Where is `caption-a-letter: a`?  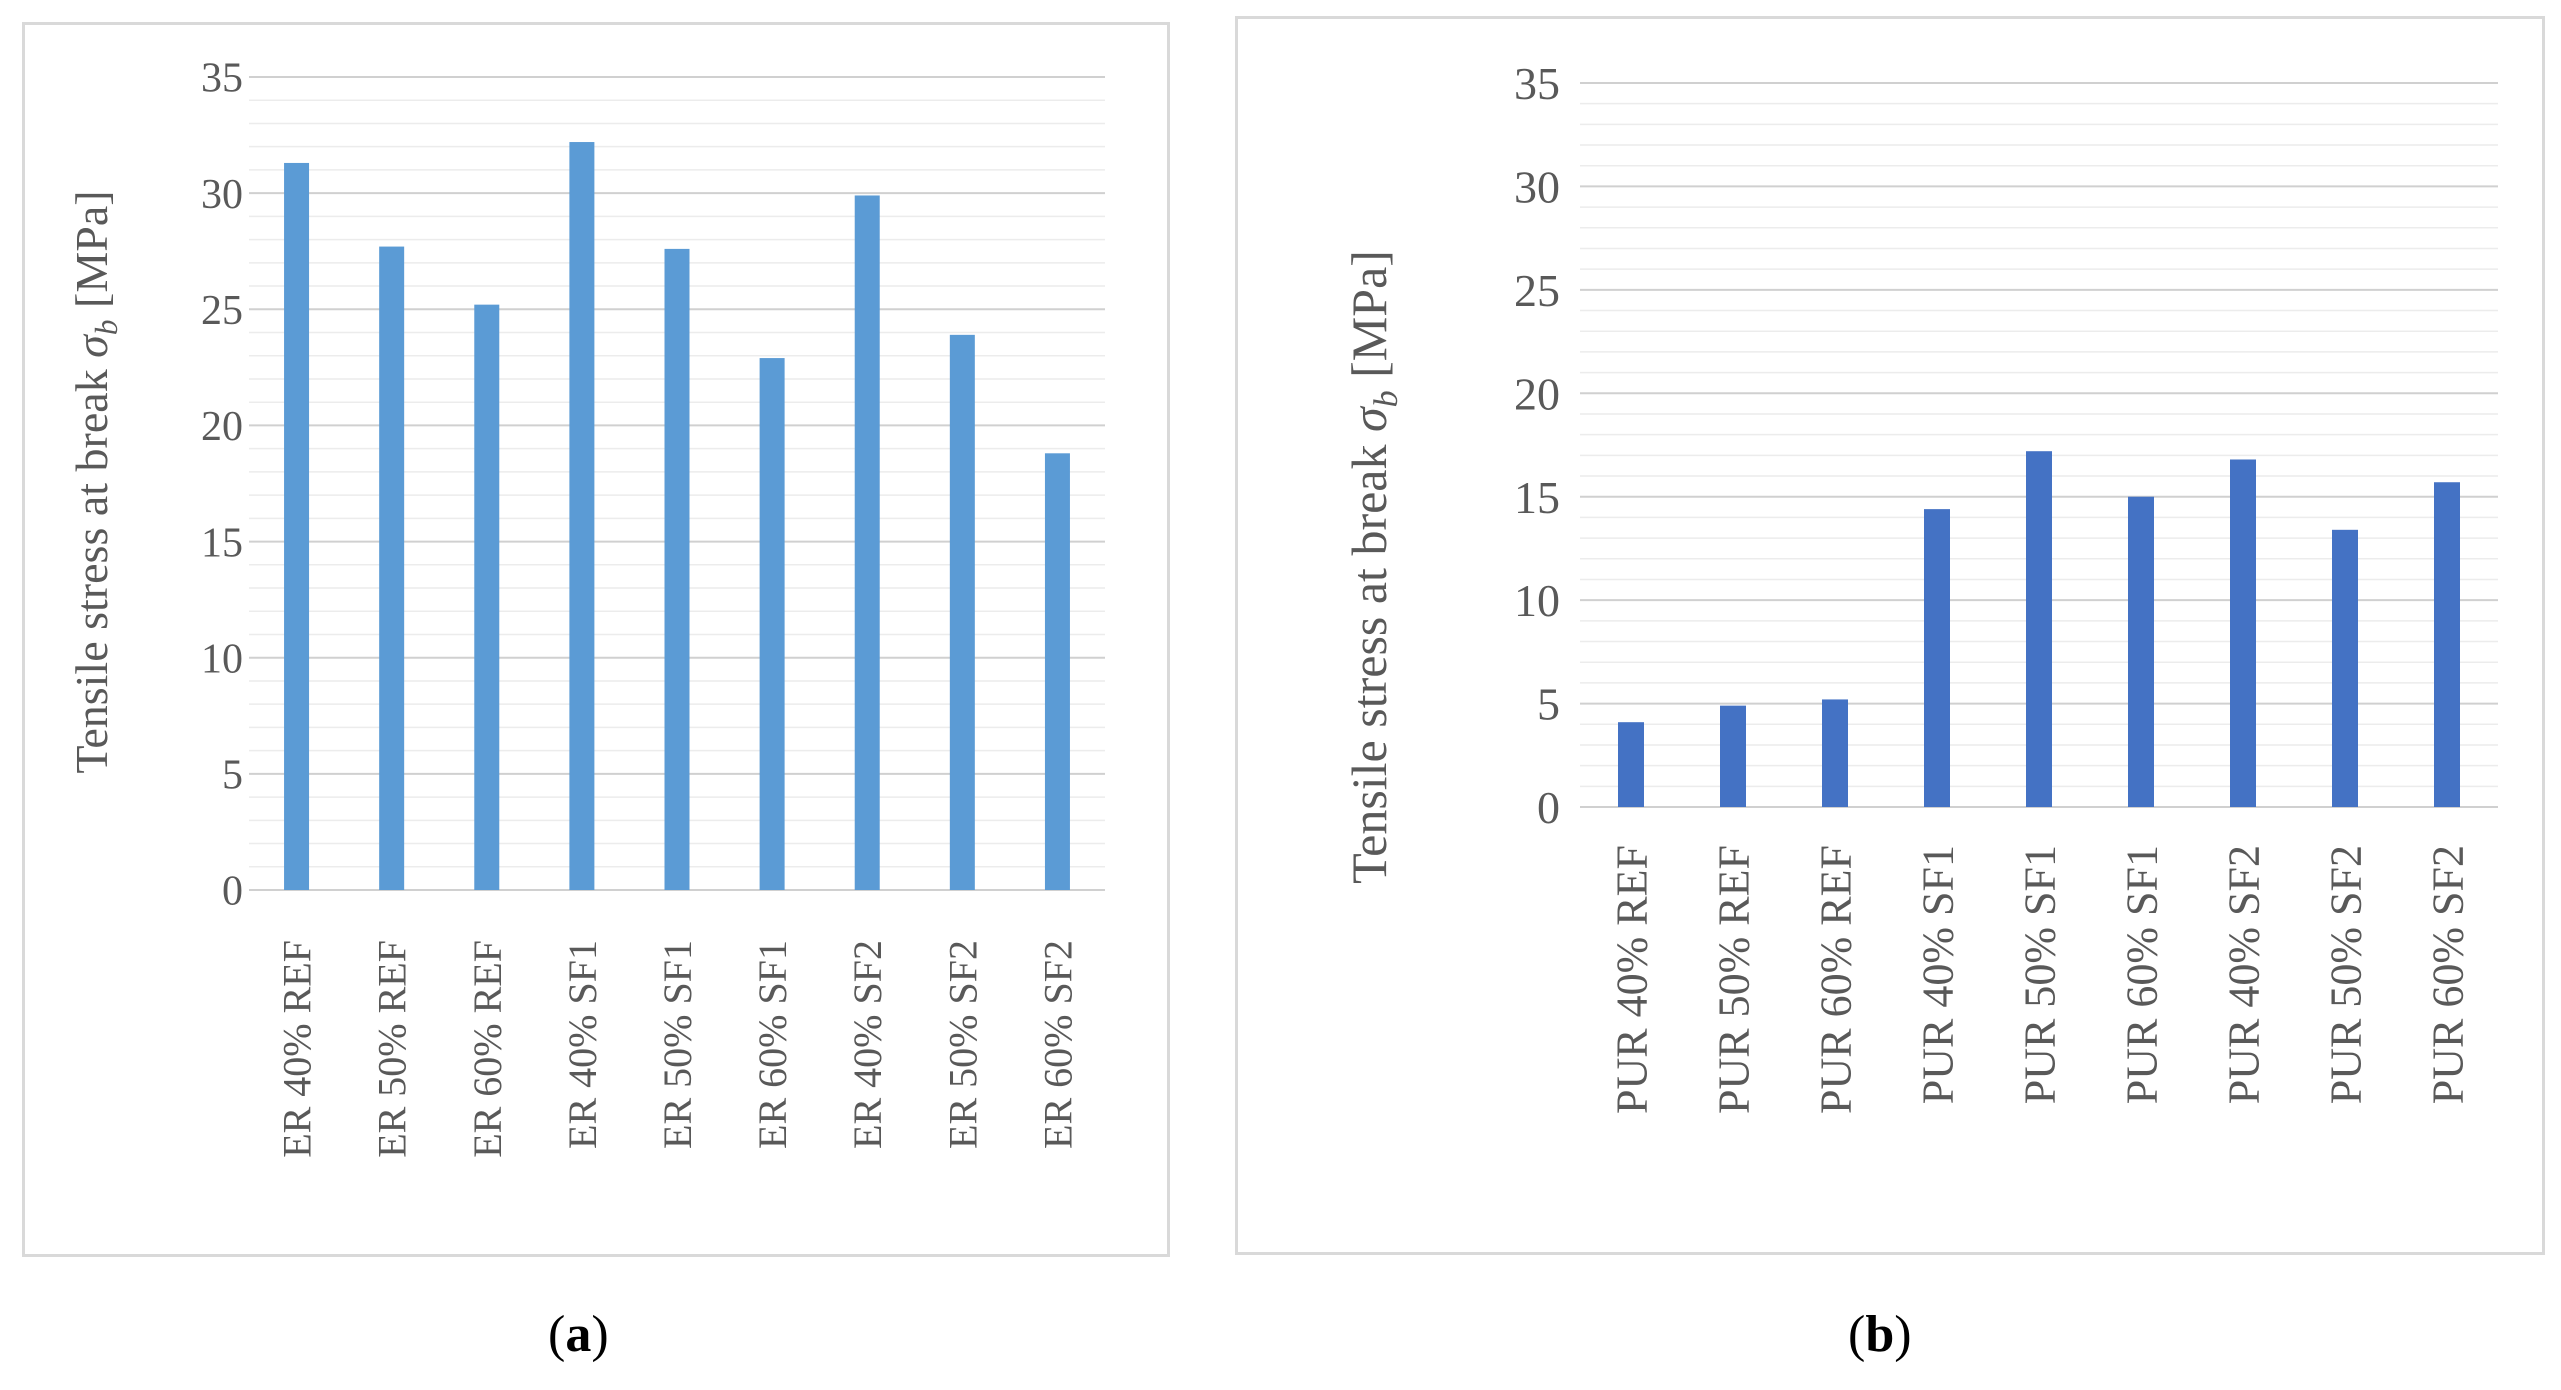
caption-a-letter: a is located at coordinates (578, 1334).